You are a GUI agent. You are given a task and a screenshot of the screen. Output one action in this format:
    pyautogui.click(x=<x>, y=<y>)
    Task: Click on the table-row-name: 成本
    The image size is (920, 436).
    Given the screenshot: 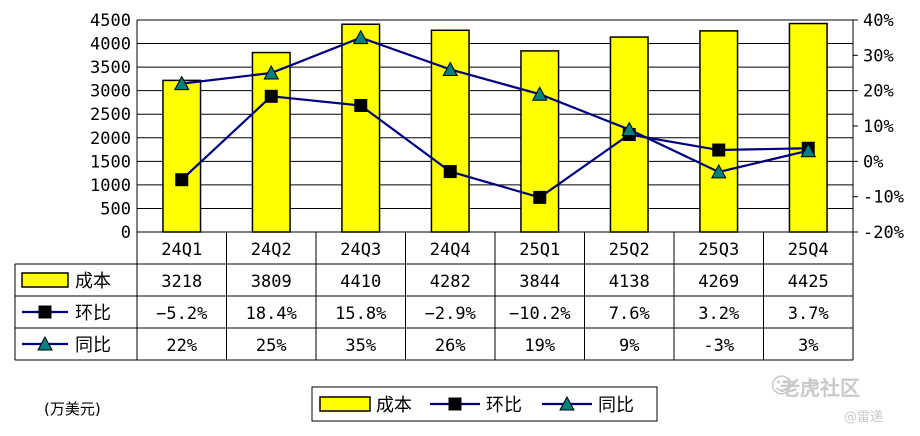 What is the action you would take?
    pyautogui.click(x=93, y=281)
    